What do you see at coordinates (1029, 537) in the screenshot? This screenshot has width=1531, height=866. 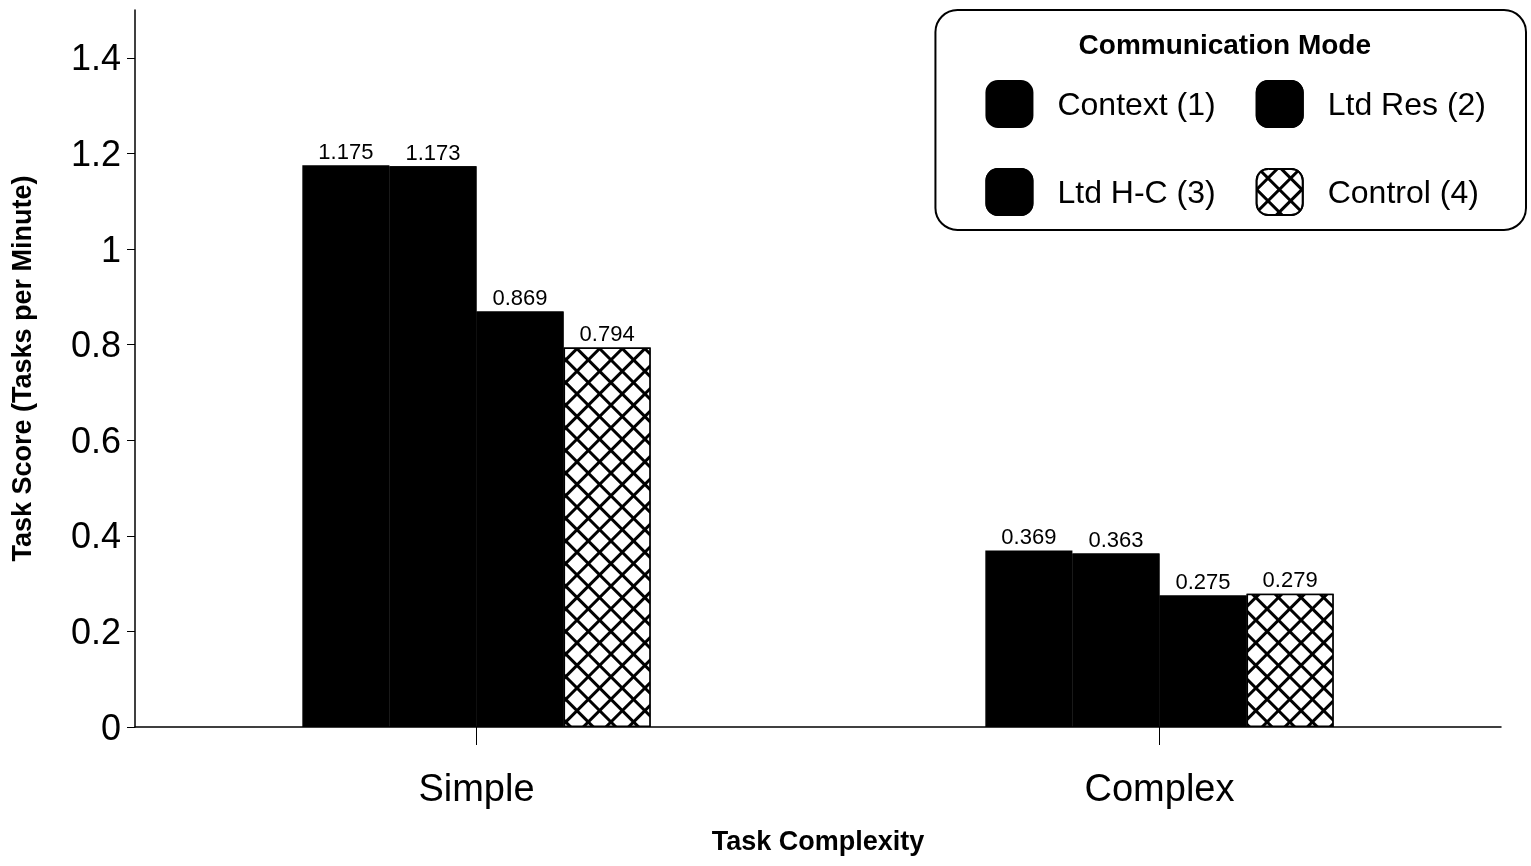 I see `data-label: 0.369` at bounding box center [1029, 537].